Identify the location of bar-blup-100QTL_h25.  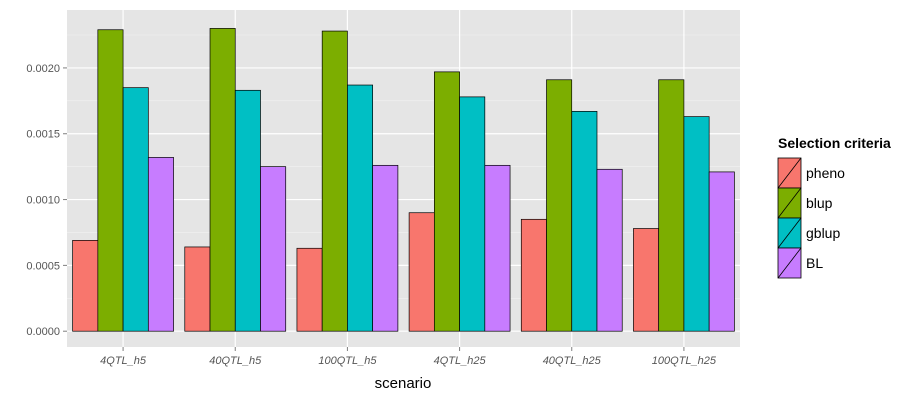
(671, 205).